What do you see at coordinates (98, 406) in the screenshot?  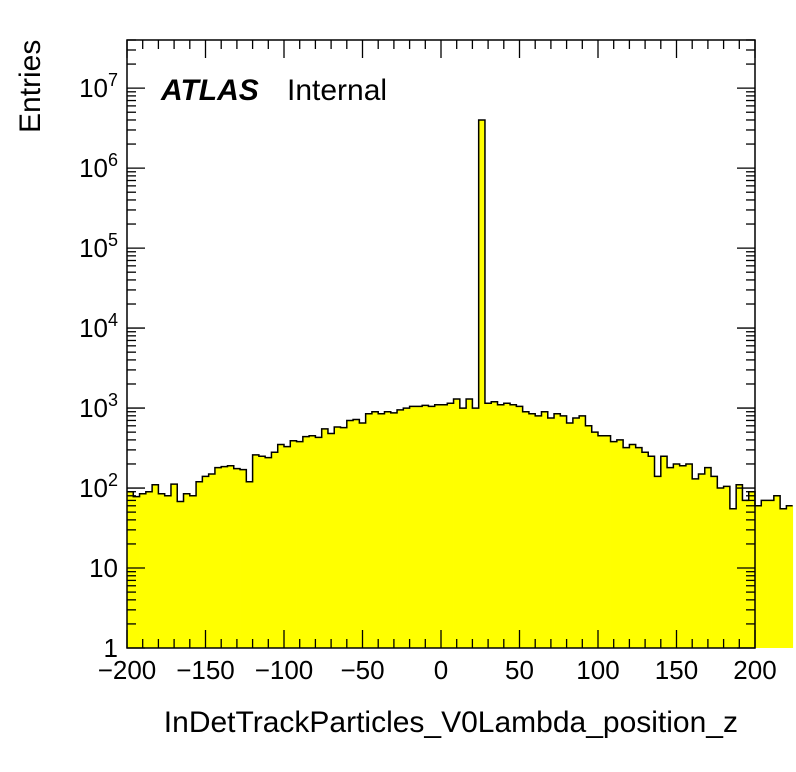 I see `y-tick-label: 10³` at bounding box center [98, 406].